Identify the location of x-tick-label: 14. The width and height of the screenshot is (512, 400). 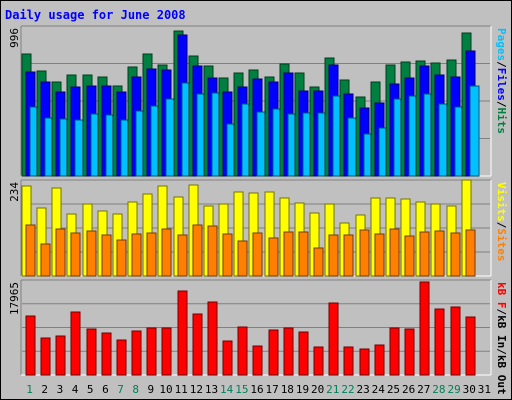
(227, 389).